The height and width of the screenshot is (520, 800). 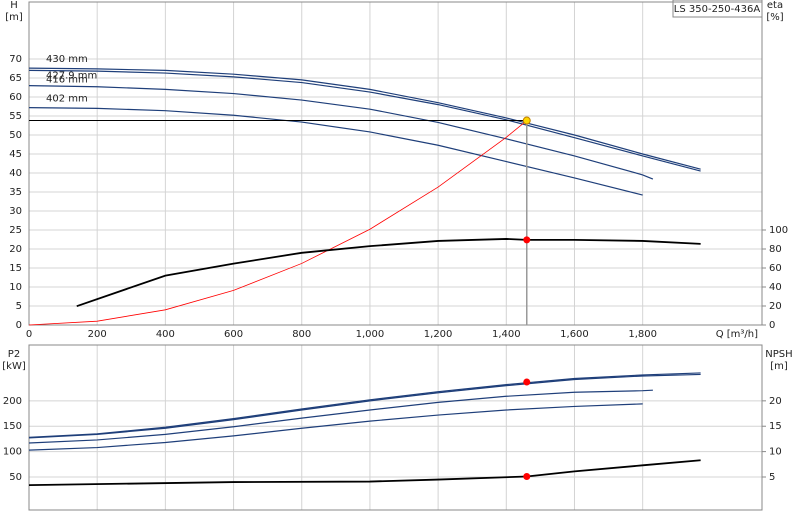 What do you see at coordinates (438, 334) in the screenshot?
I see `x-tick-label: 1,200` at bounding box center [438, 334].